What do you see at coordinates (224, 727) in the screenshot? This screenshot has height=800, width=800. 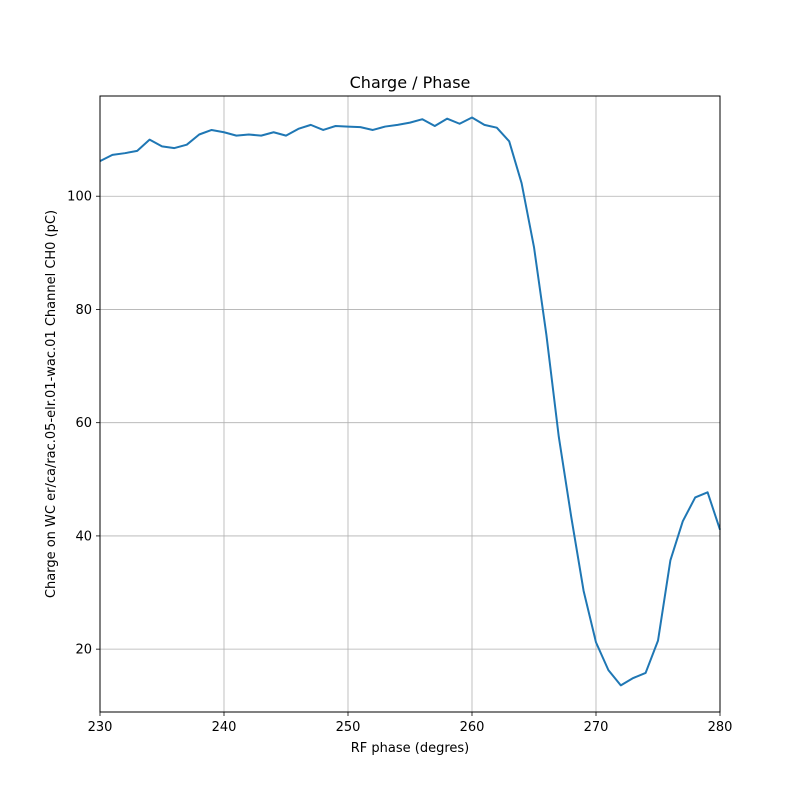 I see `x-tick-label: 240` at bounding box center [224, 727].